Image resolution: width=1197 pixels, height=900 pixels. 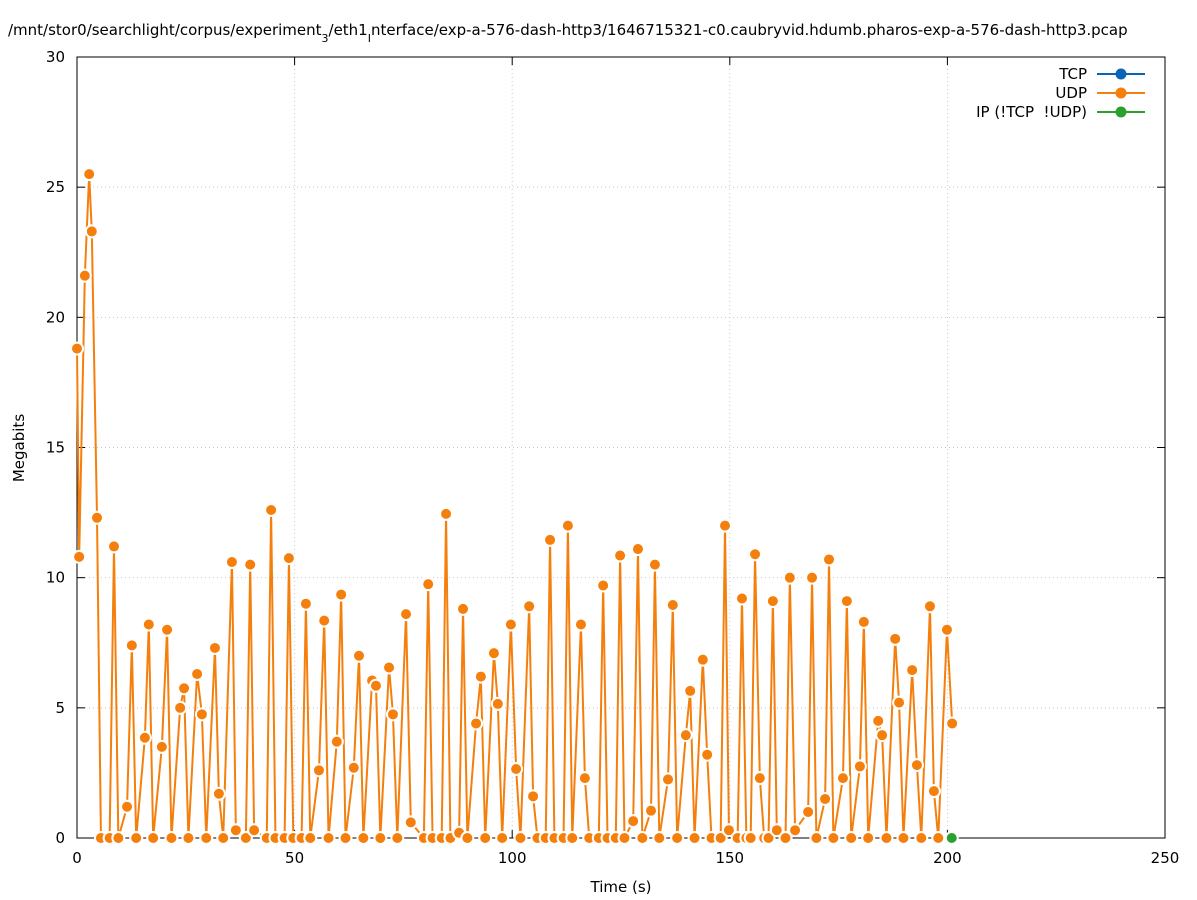 I want to click on x-tick-label: 150, so click(x=729, y=858).